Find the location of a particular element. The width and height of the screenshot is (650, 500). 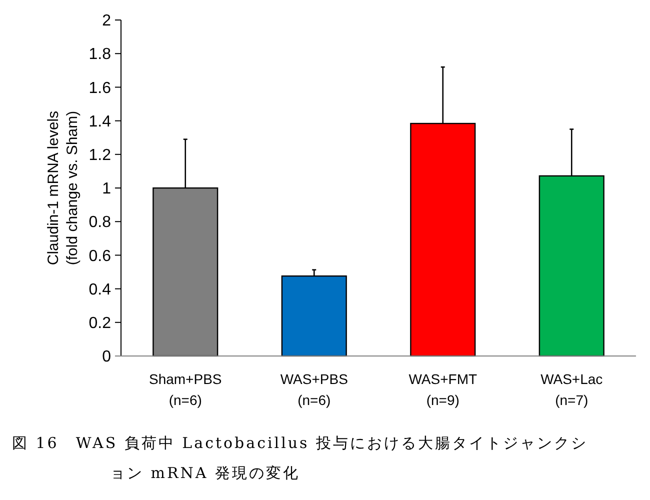

y-tick-label: 1 is located at coordinates (107, 189).